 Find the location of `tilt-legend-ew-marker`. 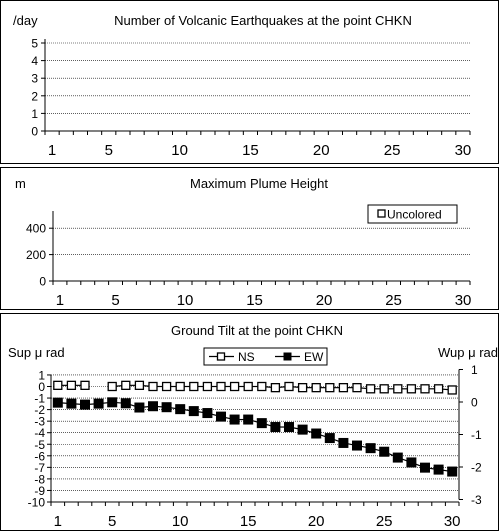

tilt-legend-ew-marker is located at coordinates (287, 356).